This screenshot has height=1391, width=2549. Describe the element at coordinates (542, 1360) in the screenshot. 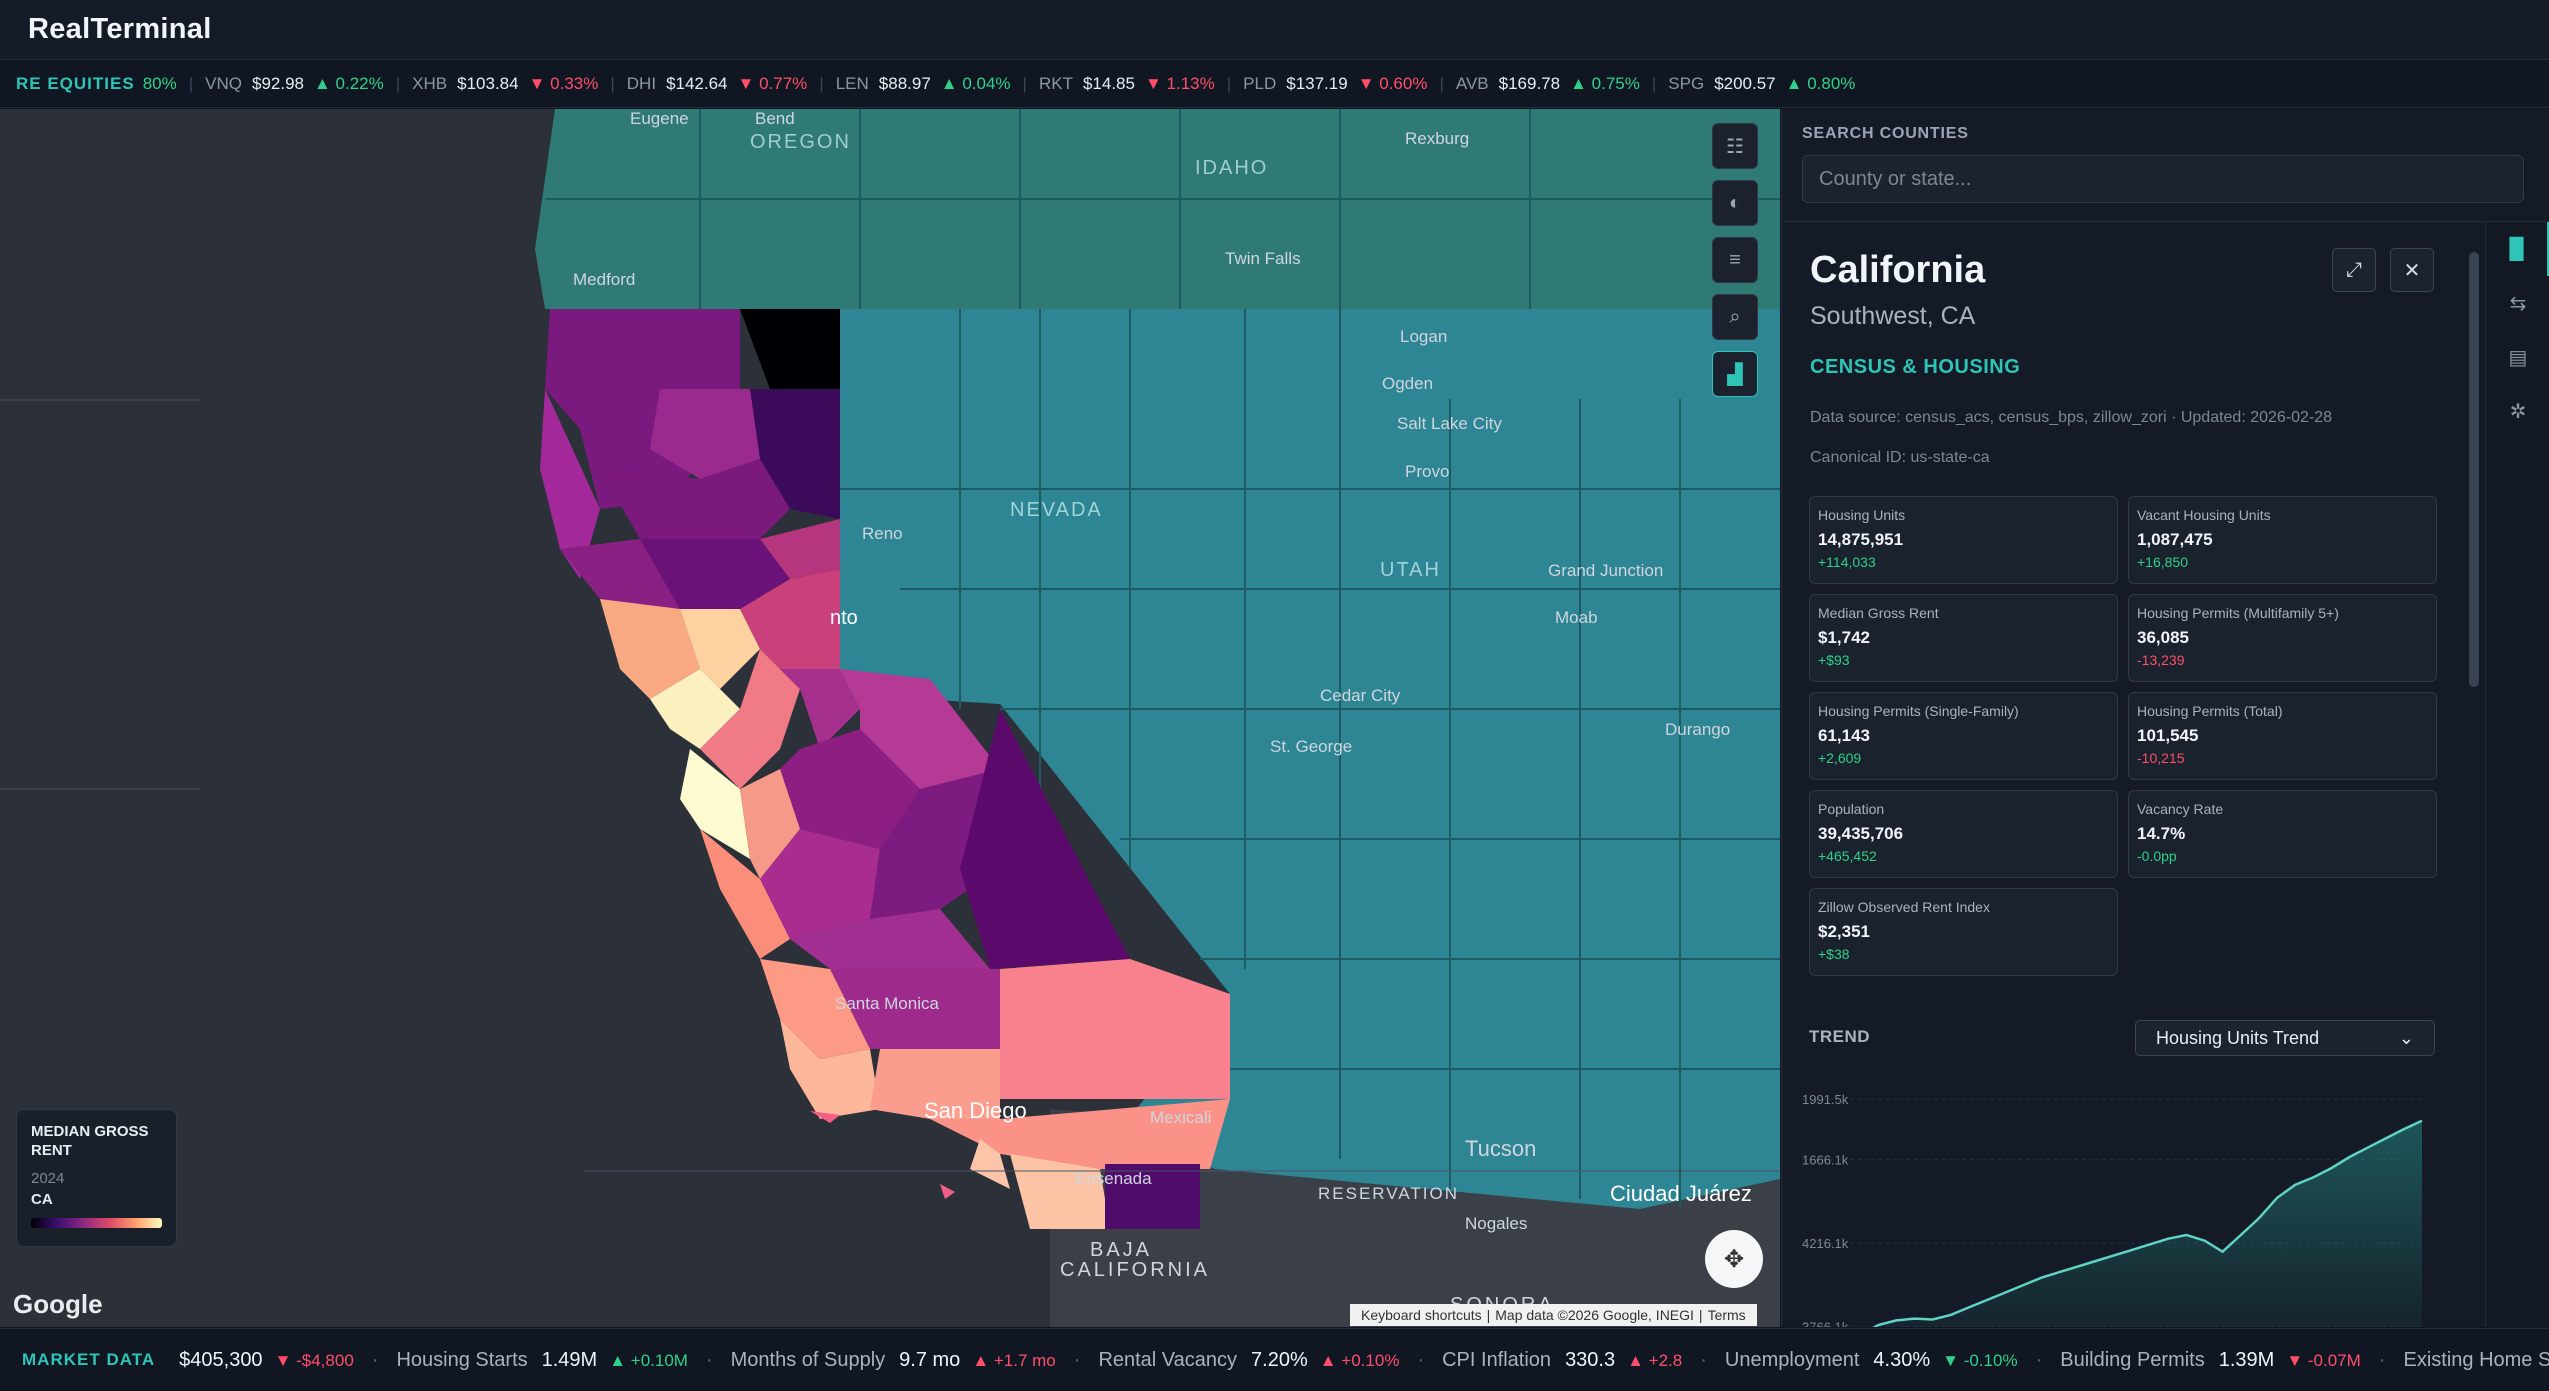

I see `market-item: Housing Starts 1.49M ▲ +0.10M` at that location.